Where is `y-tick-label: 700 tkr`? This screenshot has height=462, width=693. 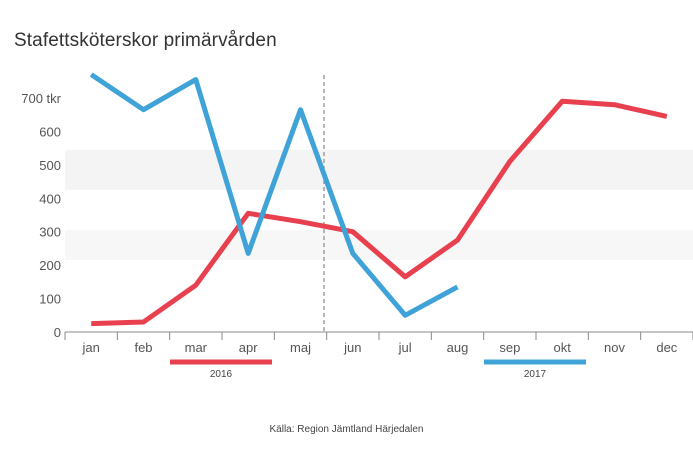 y-tick-label: 700 tkr is located at coordinates (41, 98).